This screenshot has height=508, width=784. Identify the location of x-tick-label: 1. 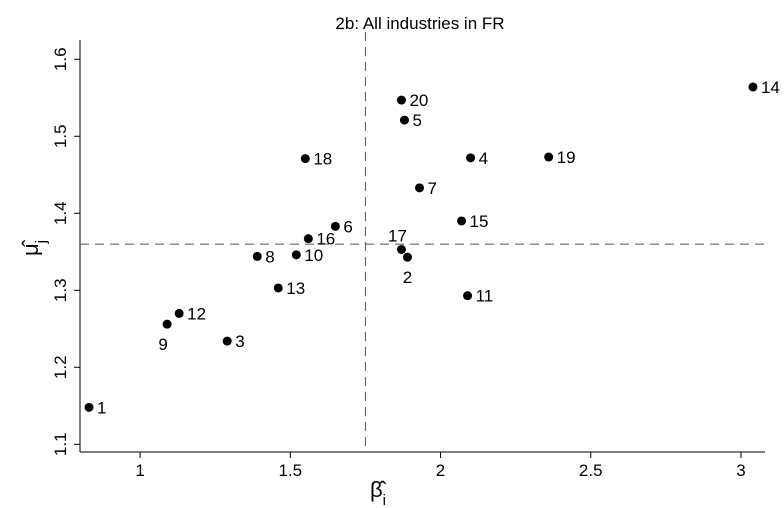
(139, 470).